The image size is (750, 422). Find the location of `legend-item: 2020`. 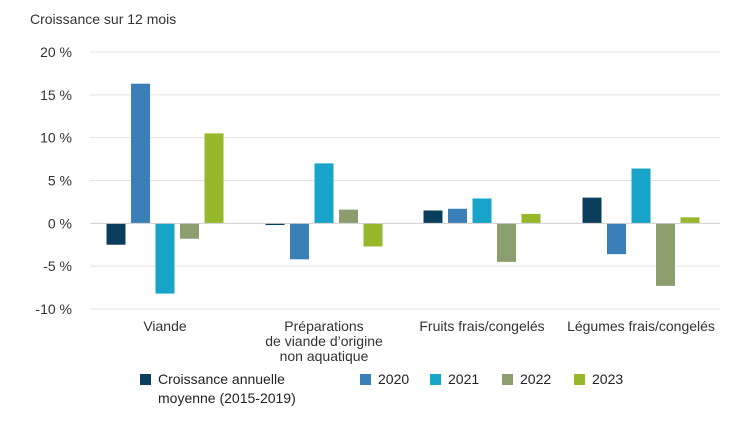

legend-item: 2020 is located at coordinates (384, 379).